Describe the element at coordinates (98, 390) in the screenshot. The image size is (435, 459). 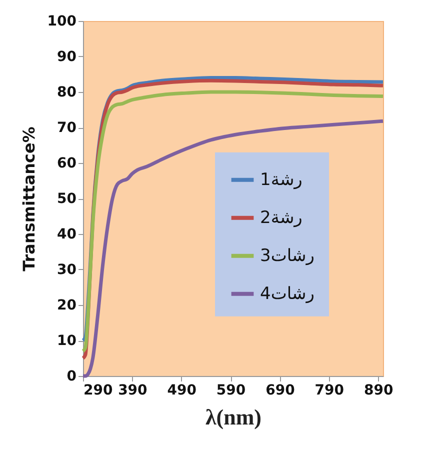
I see `x-tick-label: 290` at that location.